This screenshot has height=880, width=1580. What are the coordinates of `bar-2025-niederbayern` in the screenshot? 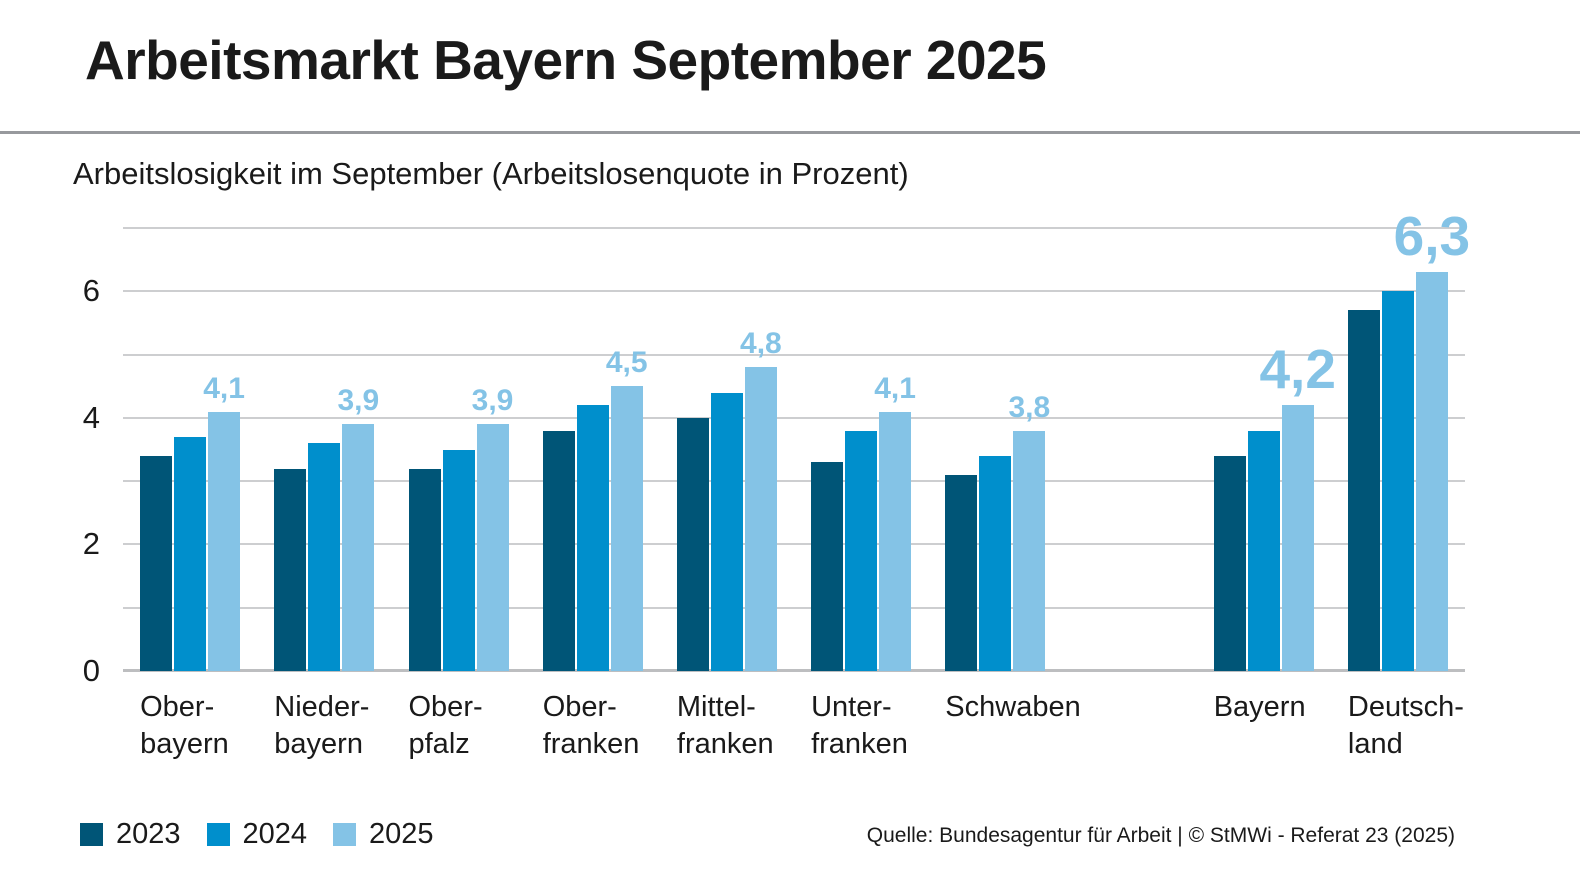 It's located at (358, 547).